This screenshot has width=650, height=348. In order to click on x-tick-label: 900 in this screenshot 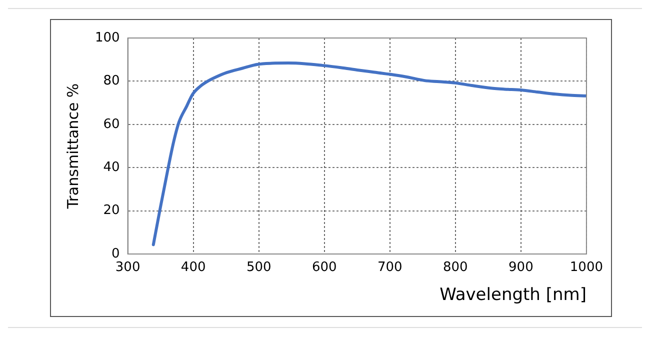, I will do `click(521, 268)`.